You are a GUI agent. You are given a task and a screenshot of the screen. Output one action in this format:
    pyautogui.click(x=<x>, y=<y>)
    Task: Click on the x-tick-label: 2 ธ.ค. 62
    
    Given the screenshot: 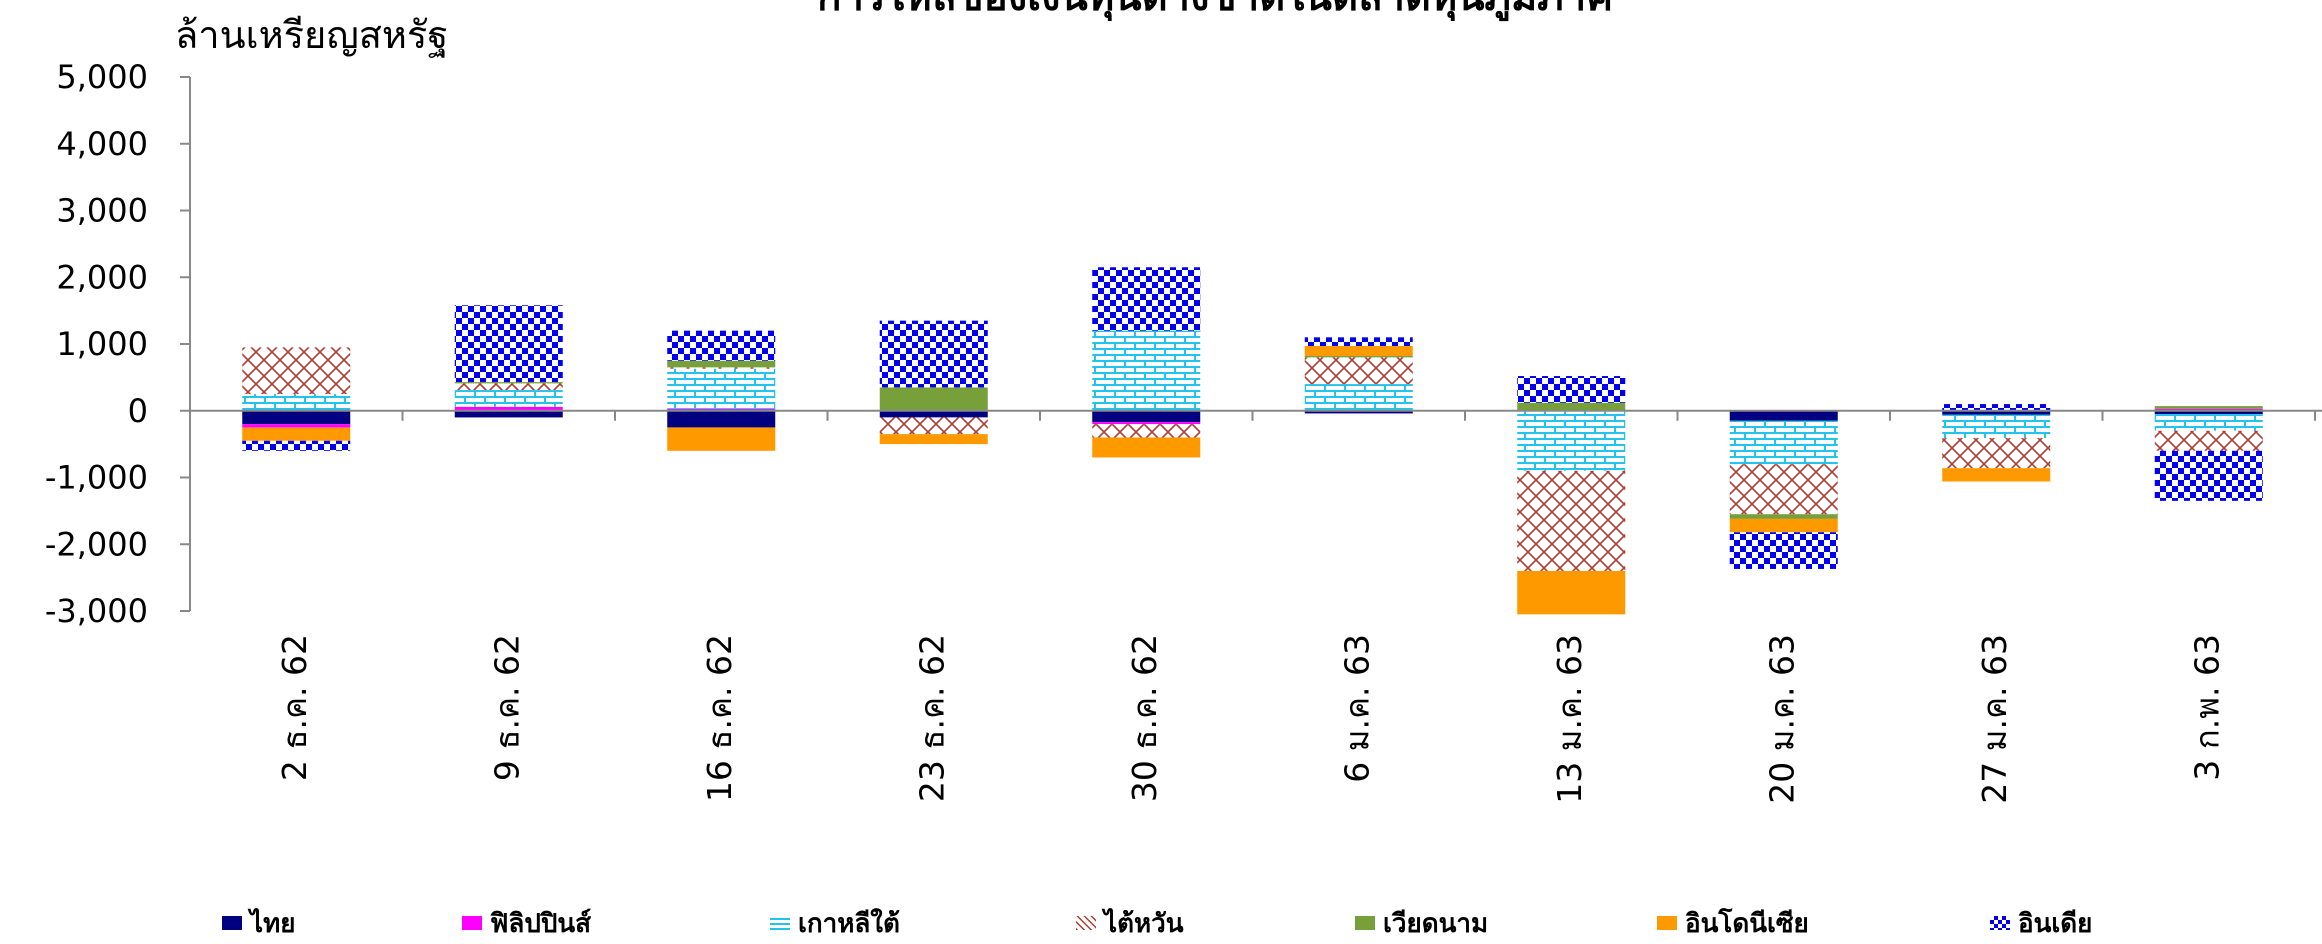 What is the action you would take?
    pyautogui.click(x=294, y=707)
    